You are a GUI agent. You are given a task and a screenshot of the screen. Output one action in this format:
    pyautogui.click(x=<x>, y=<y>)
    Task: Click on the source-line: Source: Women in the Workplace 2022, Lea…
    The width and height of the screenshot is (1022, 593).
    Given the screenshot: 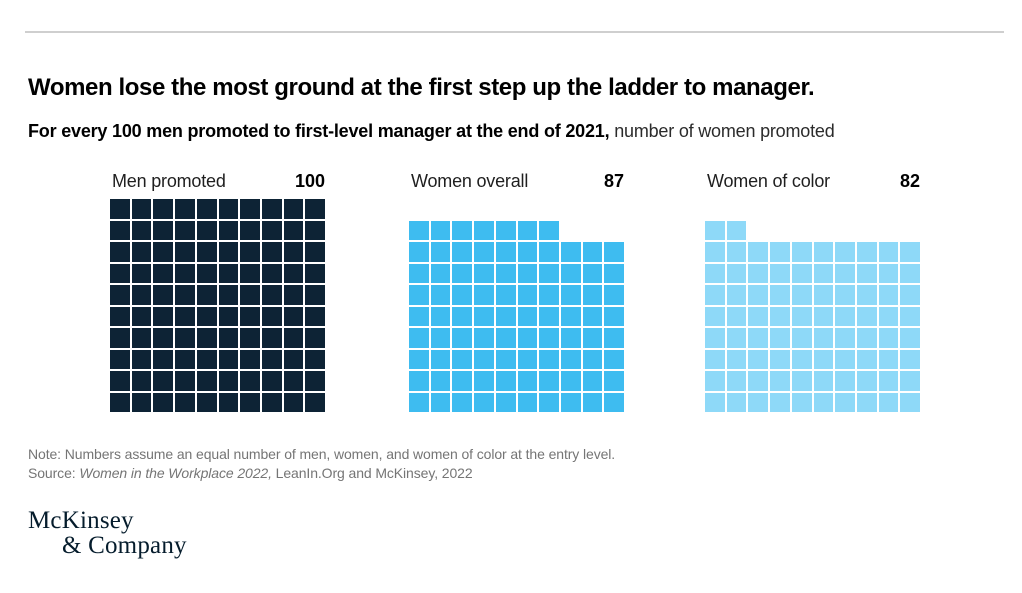 What is the action you would take?
    pyautogui.click(x=428, y=473)
    